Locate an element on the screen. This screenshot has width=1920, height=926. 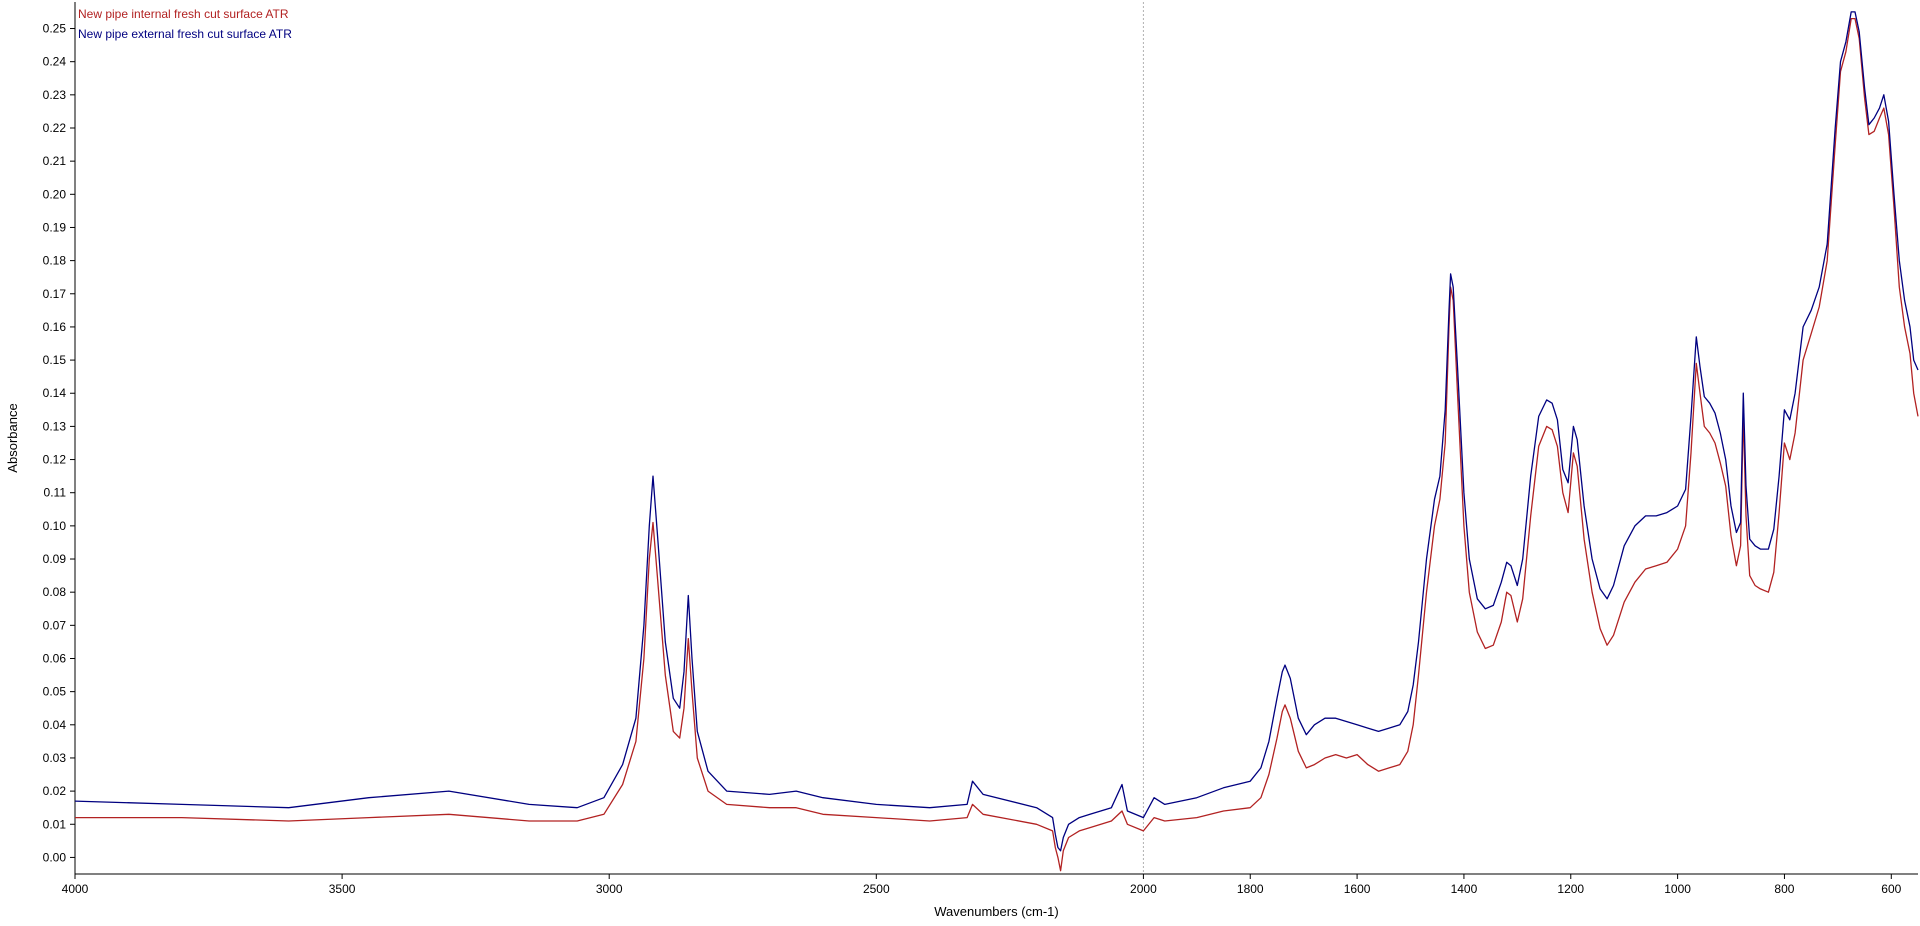
y-tick-label: 0.01 is located at coordinates (55, 824).